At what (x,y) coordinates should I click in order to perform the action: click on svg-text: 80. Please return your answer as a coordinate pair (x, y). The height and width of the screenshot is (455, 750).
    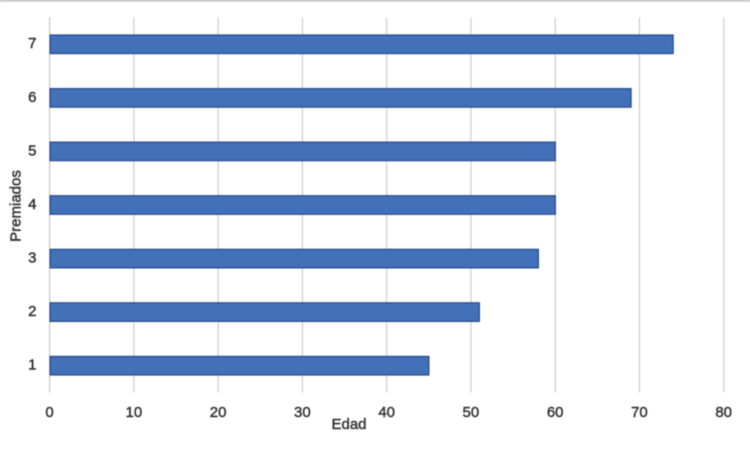
    Looking at the image, I should click on (723, 412).